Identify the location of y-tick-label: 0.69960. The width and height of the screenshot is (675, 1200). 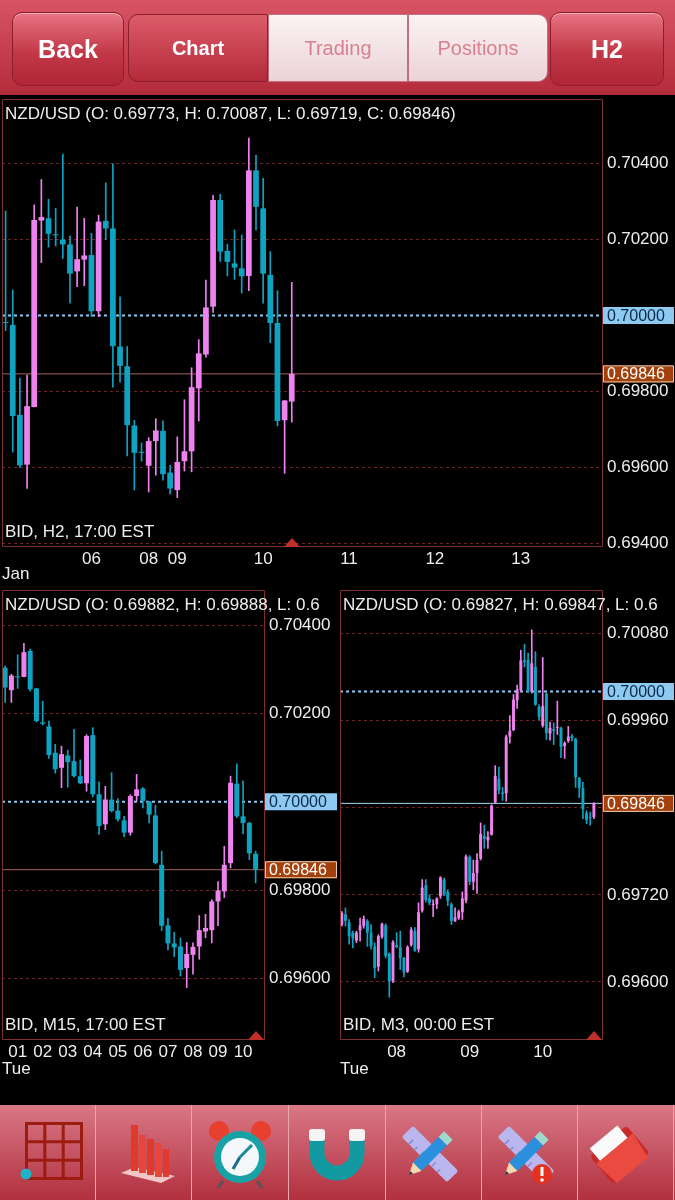
(638, 720).